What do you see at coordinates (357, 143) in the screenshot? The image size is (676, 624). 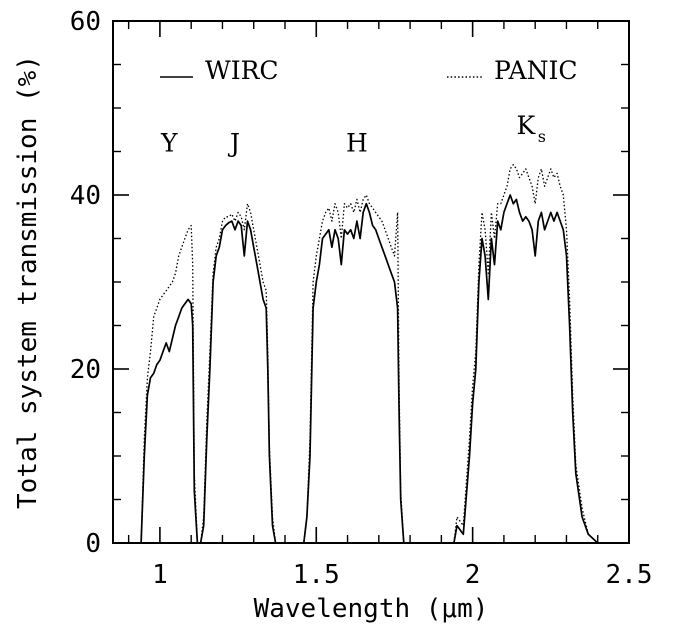 I see `band-label-h: H` at bounding box center [357, 143].